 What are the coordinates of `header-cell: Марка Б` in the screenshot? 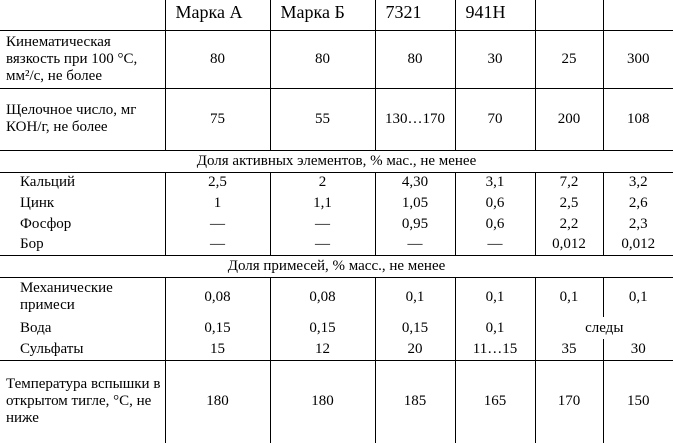 It's located at (322, 15).